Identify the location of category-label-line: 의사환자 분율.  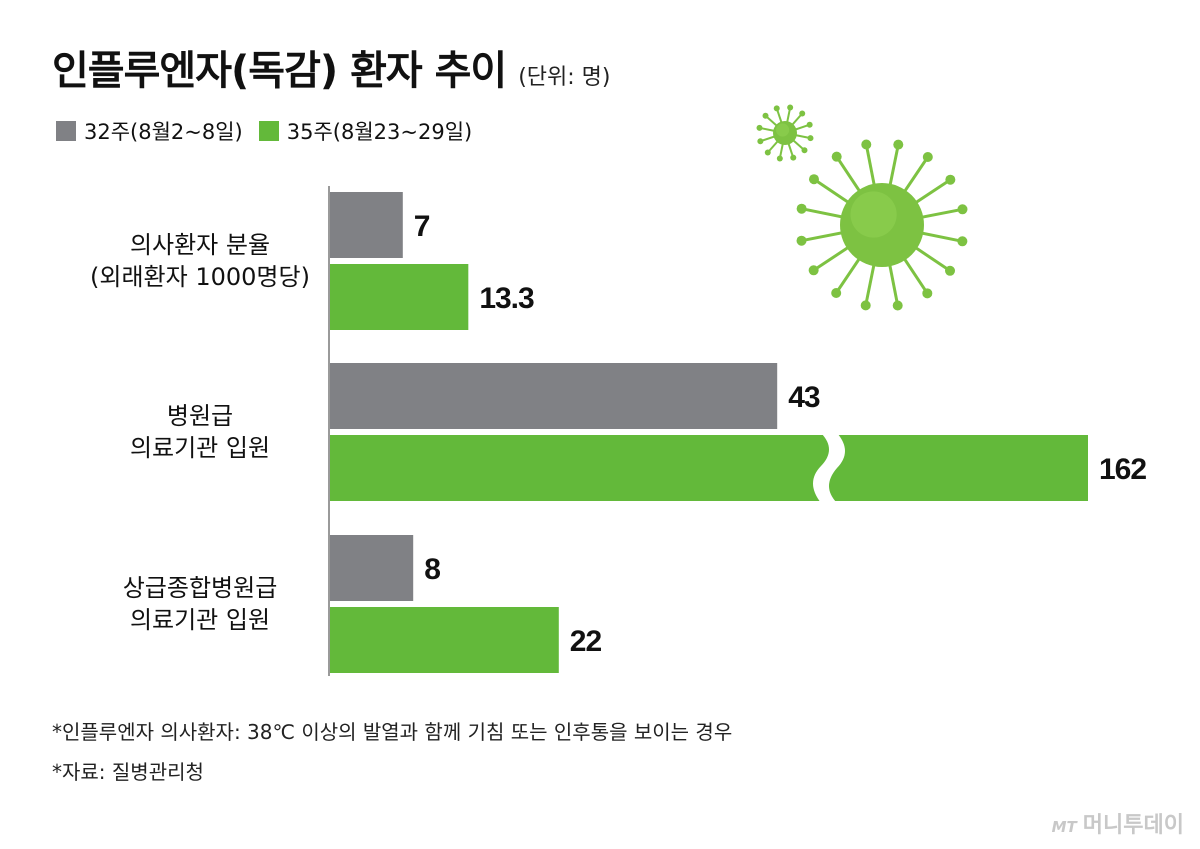
(200, 245).